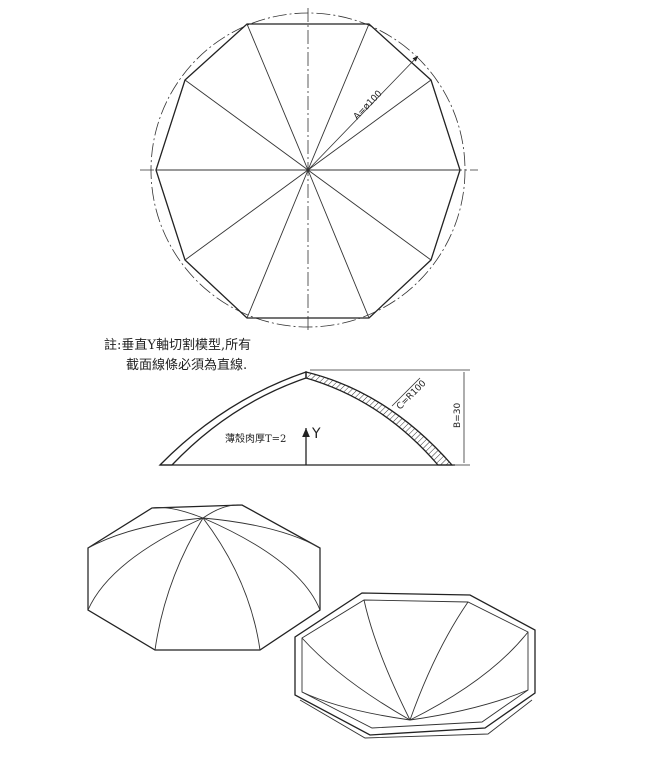  I want to click on radius-label: C=R100, so click(412, 396).